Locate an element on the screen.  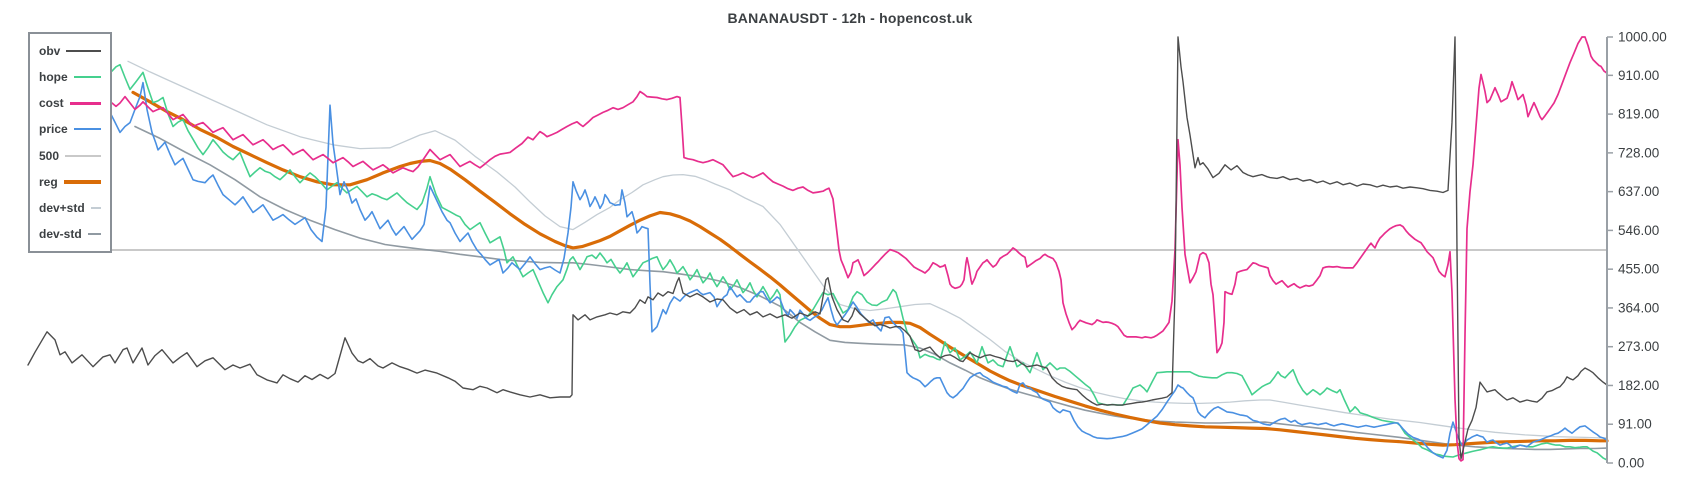
legend-item-cost: cost is located at coordinates (70, 103).